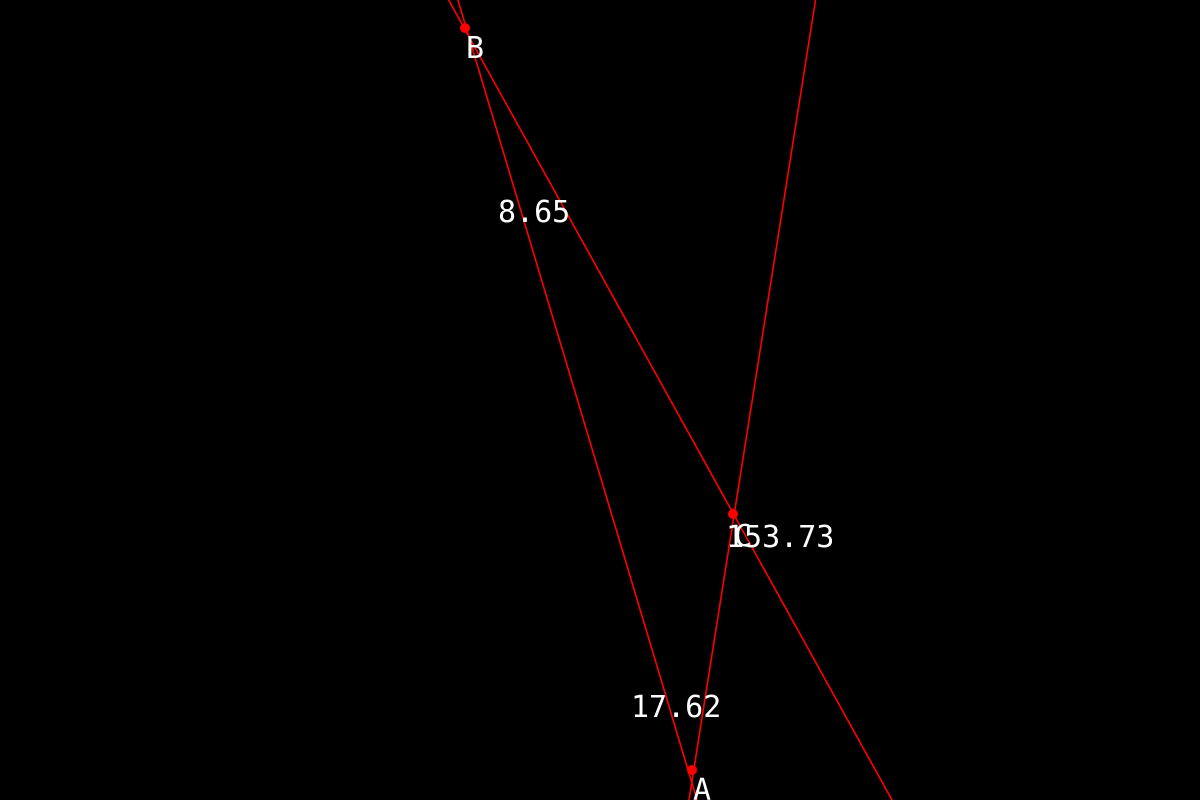 This screenshot has width=1200, height=800. What do you see at coordinates (752, 400) in the screenshot?
I see `line-ac` at bounding box center [752, 400].